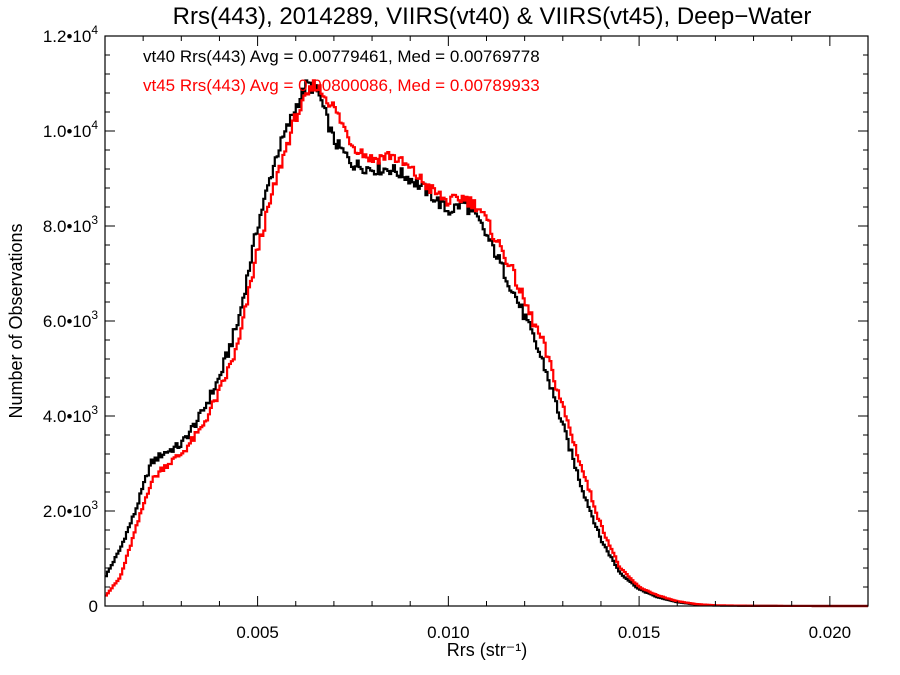 The height and width of the screenshot is (675, 900). What do you see at coordinates (830, 632) in the screenshot?
I see `x-tick-label: 0.020` at bounding box center [830, 632].